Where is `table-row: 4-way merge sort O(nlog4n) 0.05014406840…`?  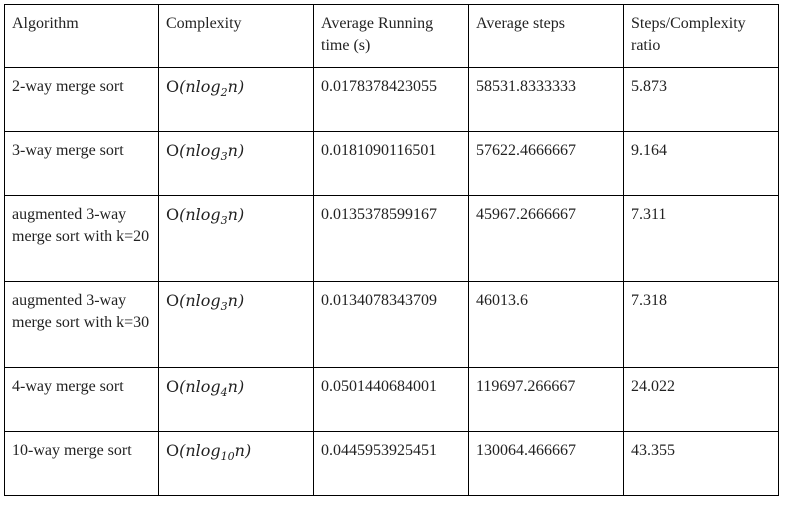 table-row: 4-way merge sort O(nlog4n) 0.05014406840… is located at coordinates (391, 399).